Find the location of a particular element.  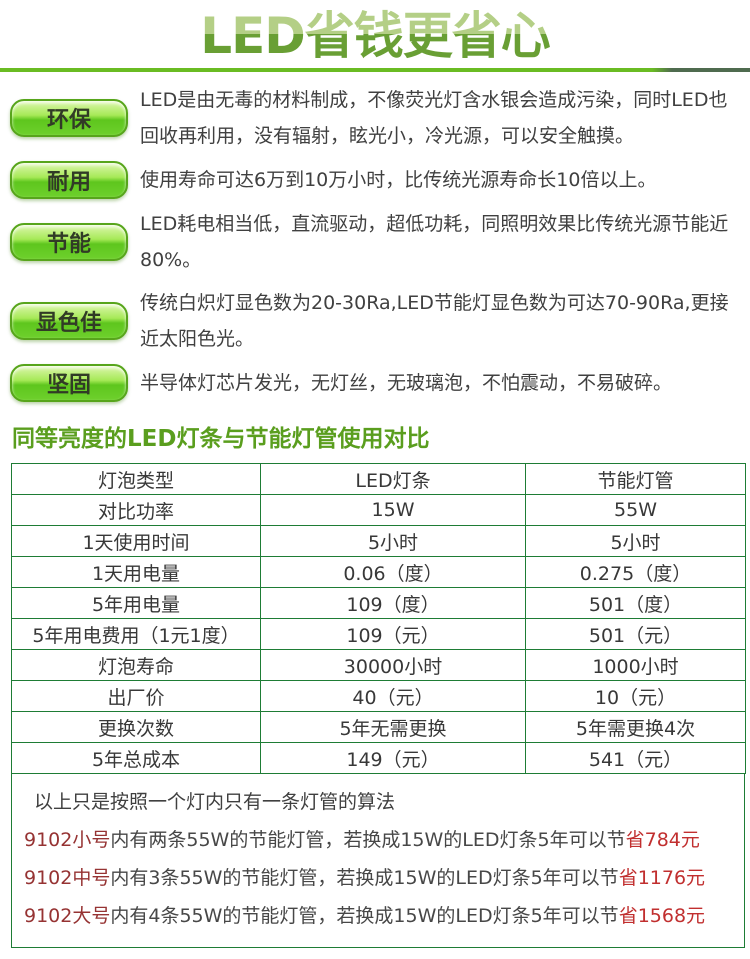

table-header-cell: LED灯条 is located at coordinates (393, 479).